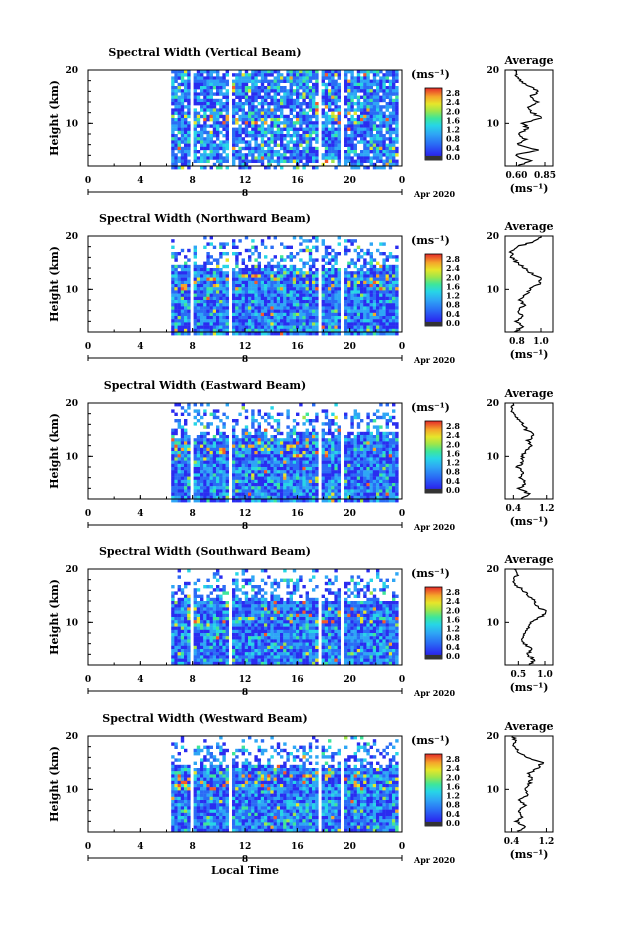  I want to click on colorbar-tick-label: 2.0, so click(453, 111).